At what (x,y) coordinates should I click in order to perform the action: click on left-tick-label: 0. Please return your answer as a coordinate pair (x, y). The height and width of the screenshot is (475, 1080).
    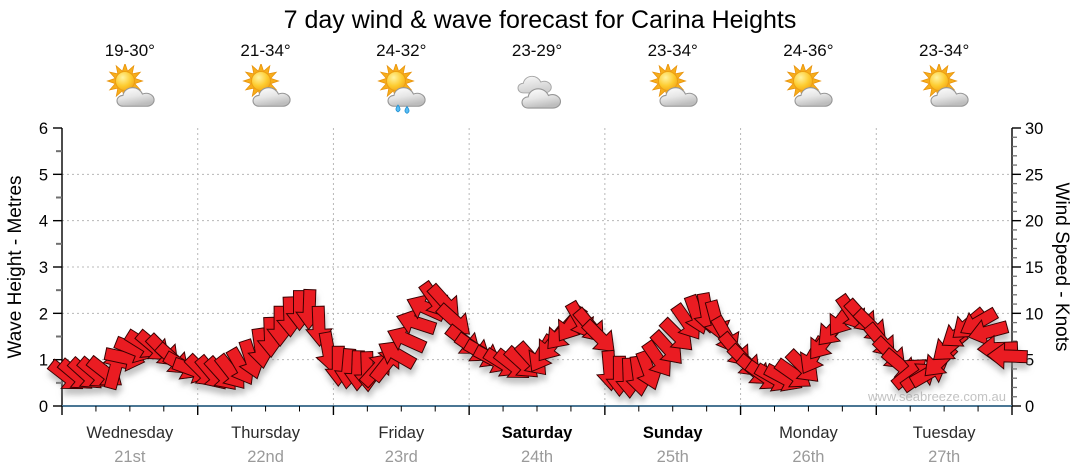
    Looking at the image, I should click on (43, 407).